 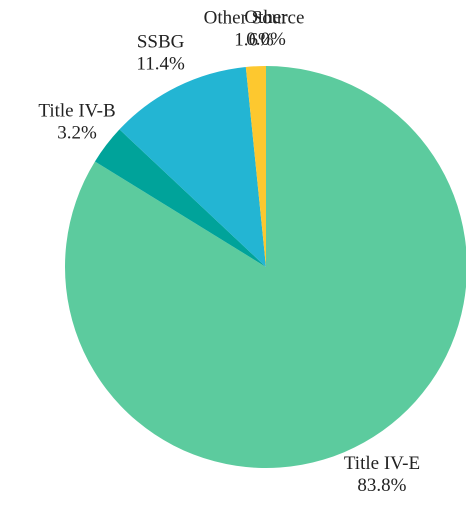 What do you see at coordinates (161, 42) in the screenshot?
I see `slice-label: SSBG` at bounding box center [161, 42].